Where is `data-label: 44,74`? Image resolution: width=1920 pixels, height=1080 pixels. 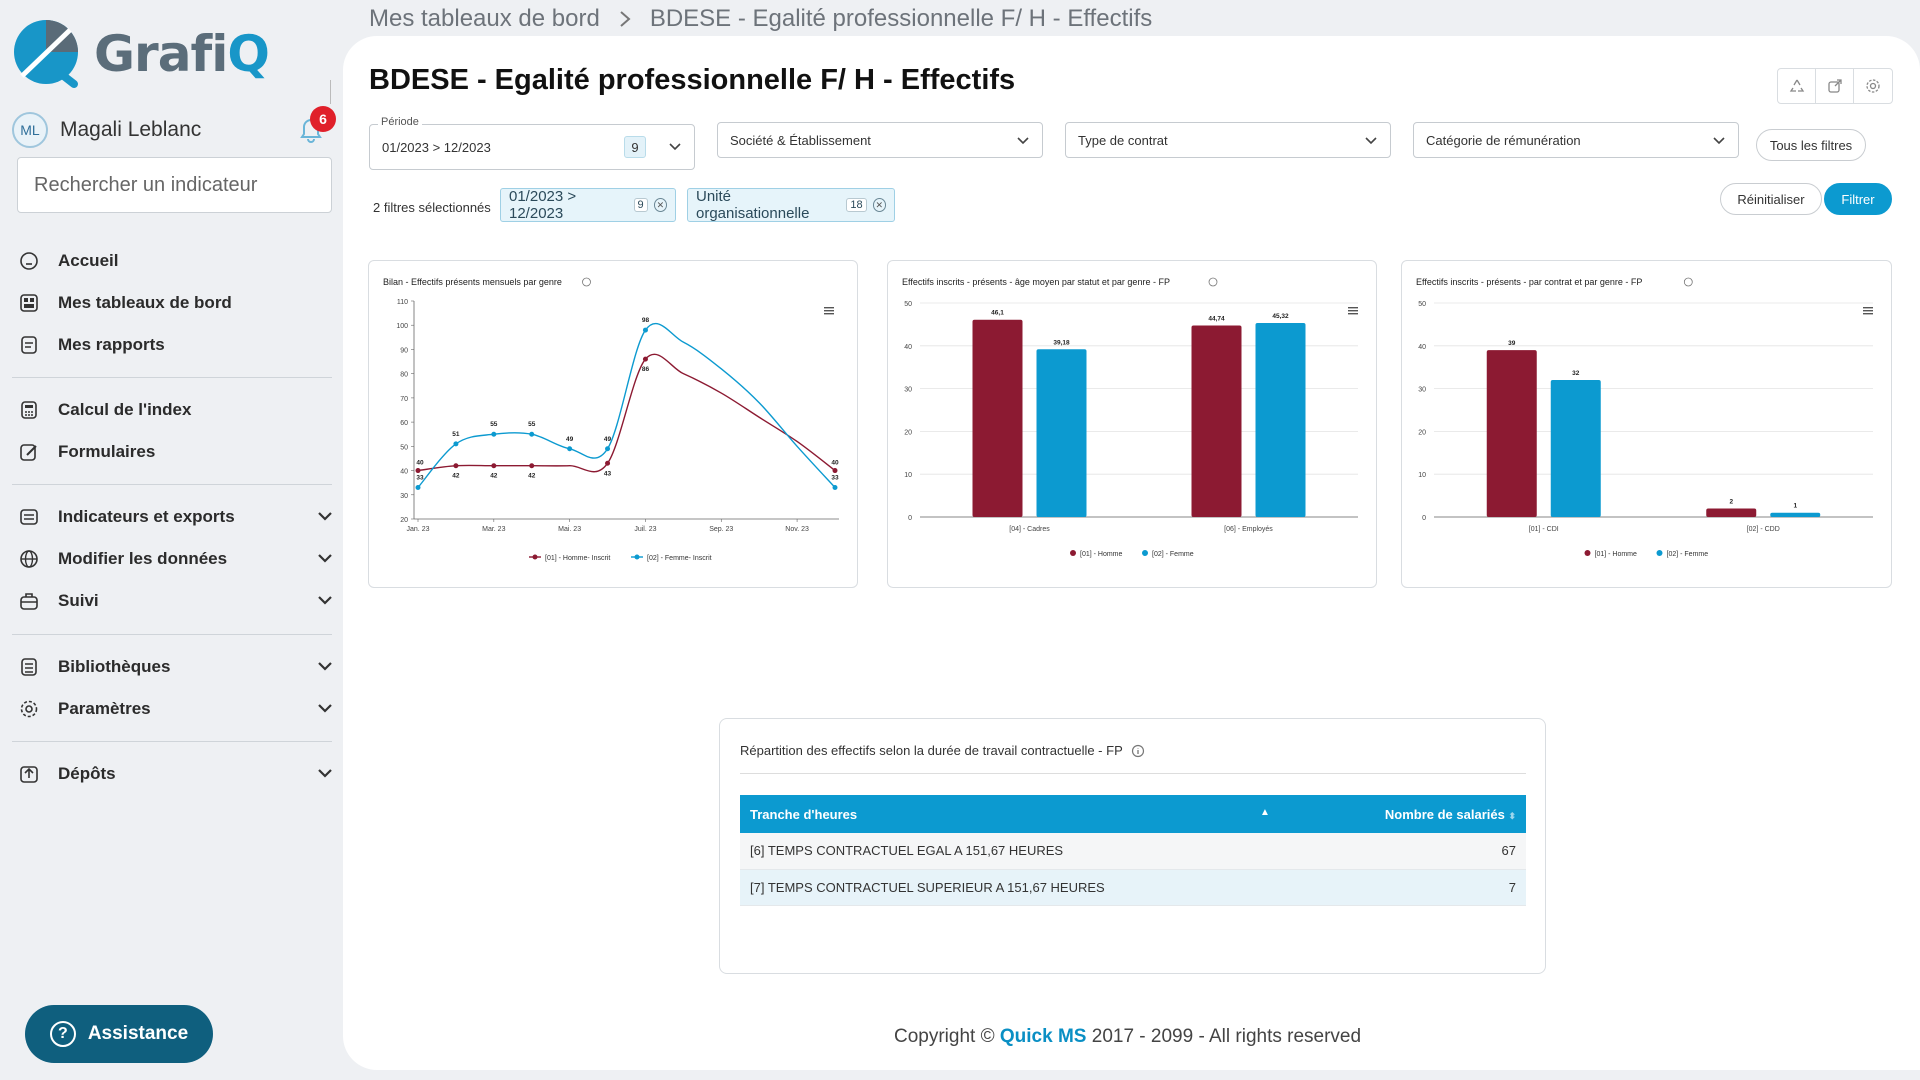 data-label: 44,74 is located at coordinates (1216, 319).